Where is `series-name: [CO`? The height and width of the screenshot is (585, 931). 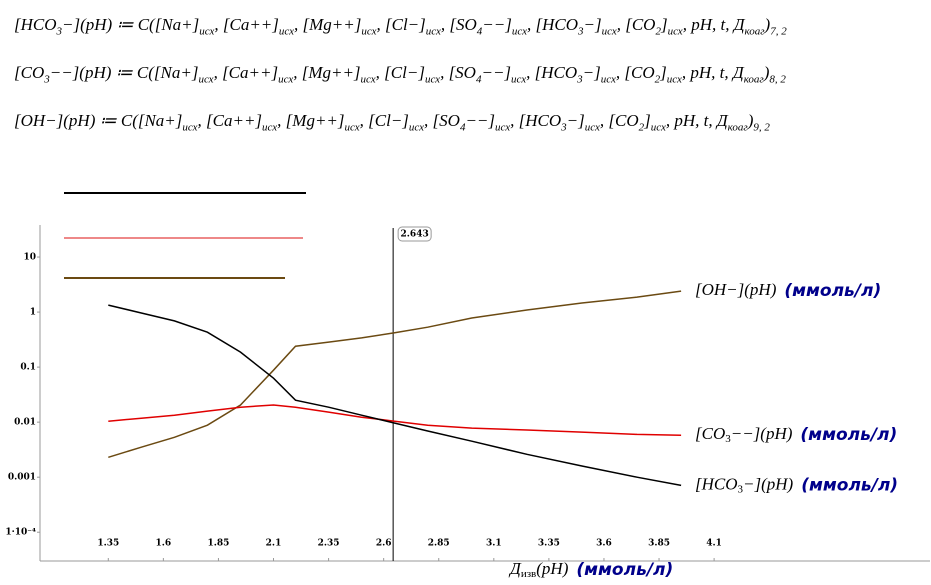 series-name: [CO is located at coordinates (710, 433).